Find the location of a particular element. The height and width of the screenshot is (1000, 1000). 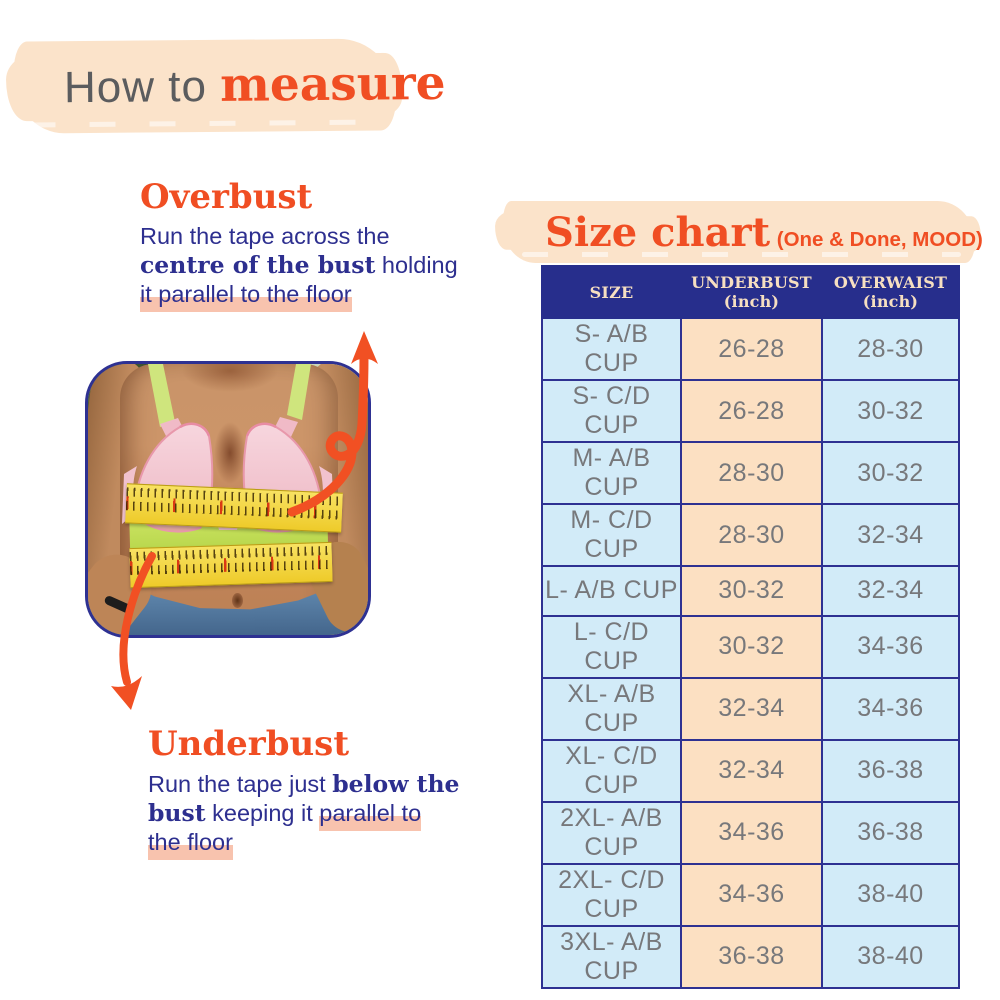

column-header-overwaist: OVERWAIST (inch) is located at coordinates (890, 292).